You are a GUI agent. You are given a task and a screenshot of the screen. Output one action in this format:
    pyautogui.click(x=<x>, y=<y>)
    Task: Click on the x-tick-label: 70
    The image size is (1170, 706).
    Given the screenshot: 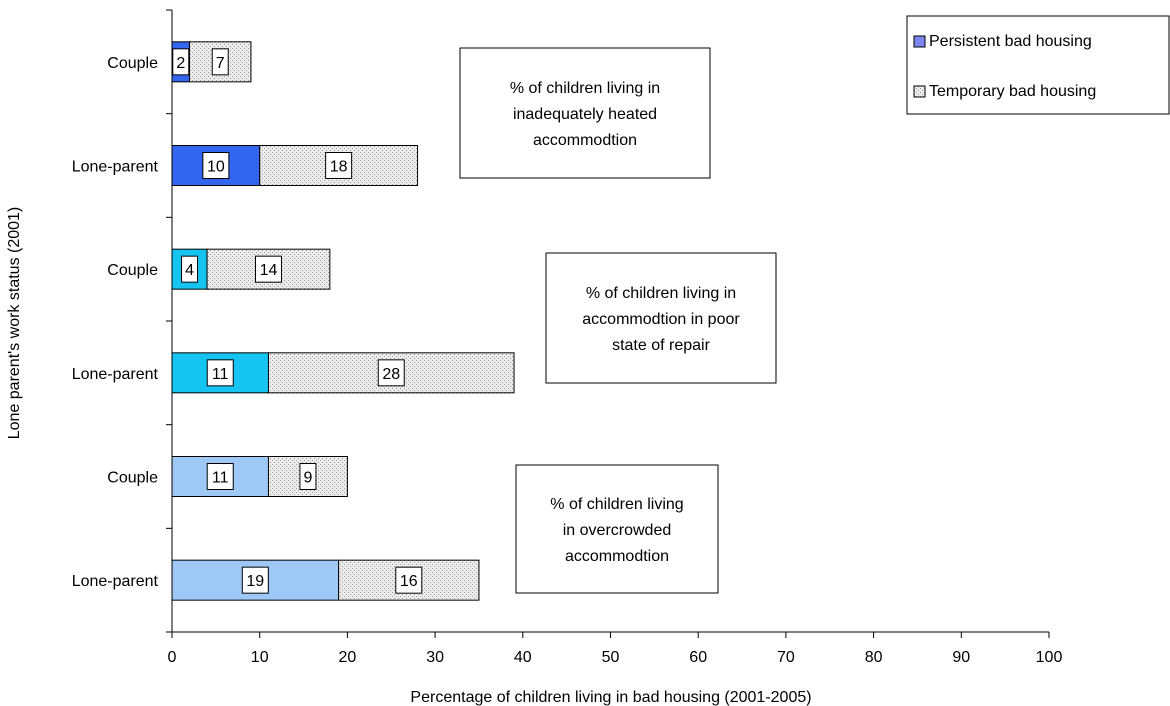 What is the action you would take?
    pyautogui.click(x=786, y=657)
    